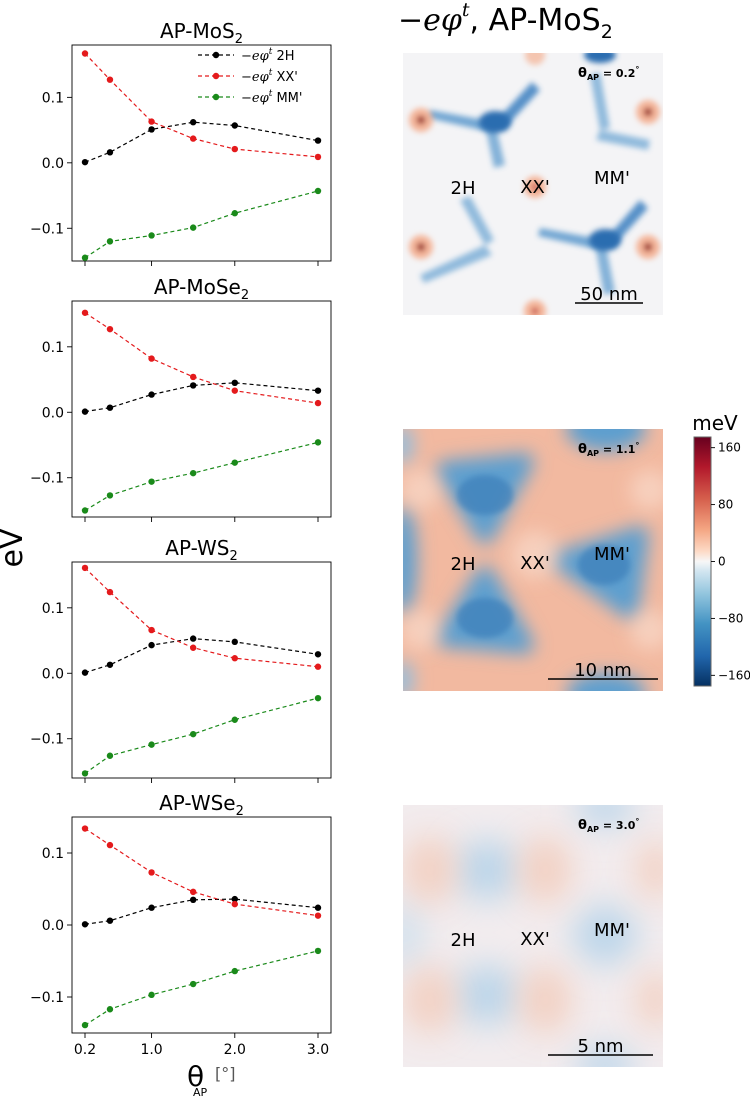 The image size is (750, 1097). I want to click on legend-name: 2H, so click(283, 56).